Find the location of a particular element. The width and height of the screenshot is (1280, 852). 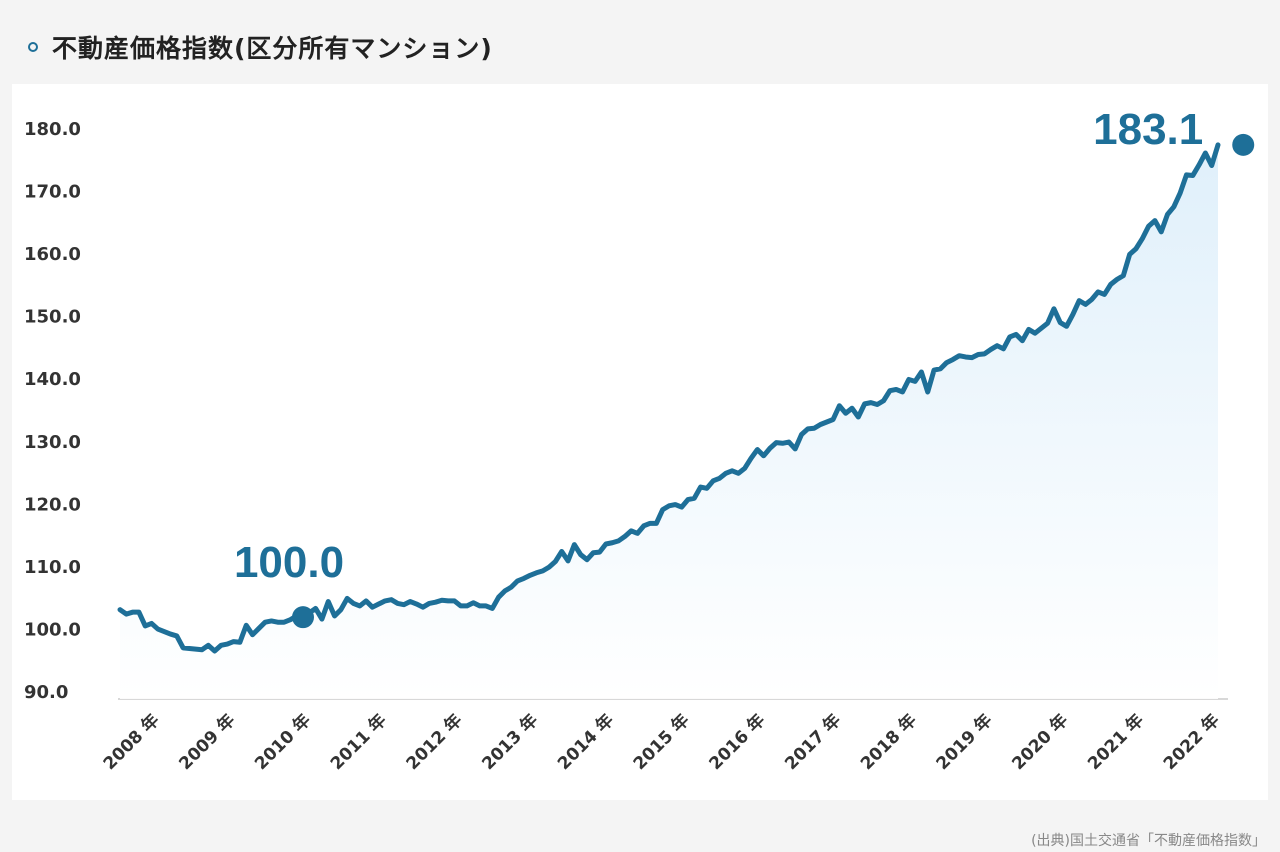

x-tick-label: 2013 年 is located at coordinates (510, 742).